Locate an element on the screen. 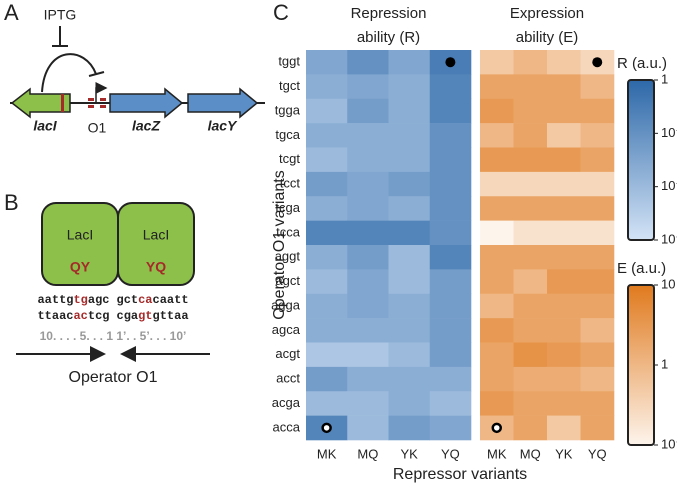  seq: gt is located at coordinates (145, 316).